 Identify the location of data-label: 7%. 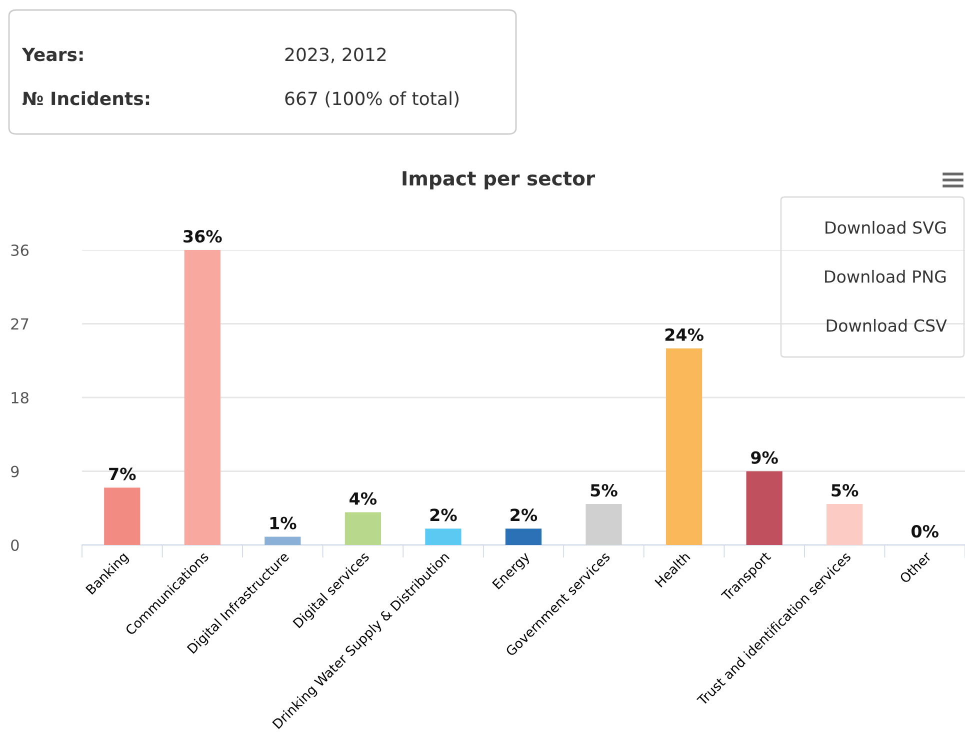
(122, 474).